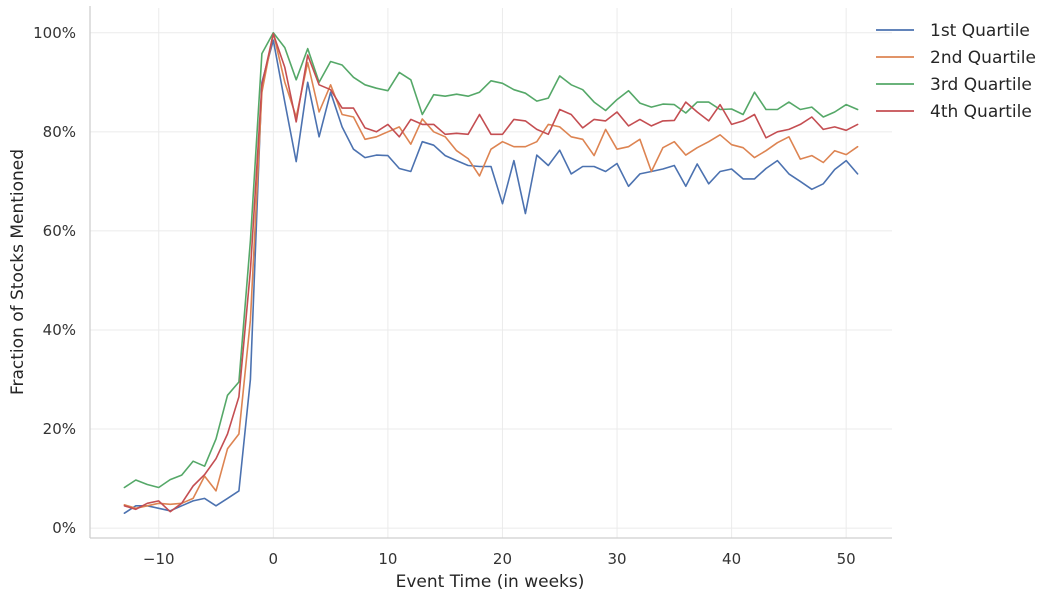 The width and height of the screenshot is (1038, 594). What do you see at coordinates (59, 429) in the screenshot?
I see `y-tick-label: 20%` at bounding box center [59, 429].